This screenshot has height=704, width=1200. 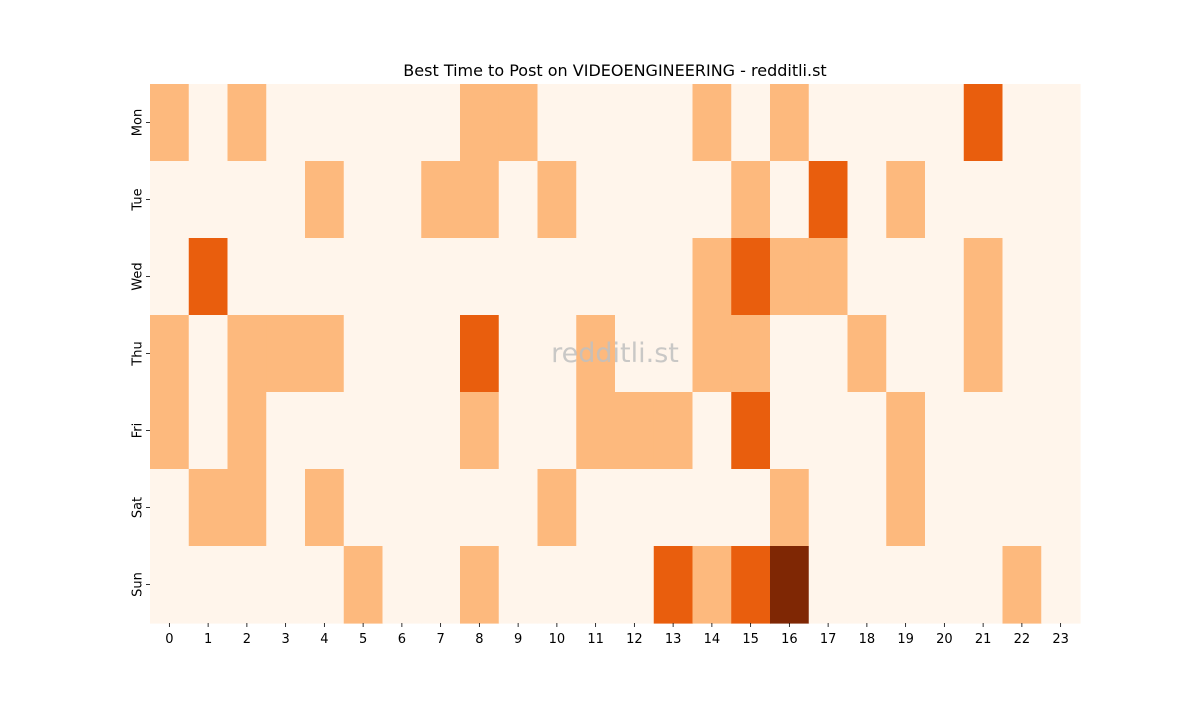 What do you see at coordinates (440, 639) in the screenshot?
I see `x-tick-label: 7` at bounding box center [440, 639].